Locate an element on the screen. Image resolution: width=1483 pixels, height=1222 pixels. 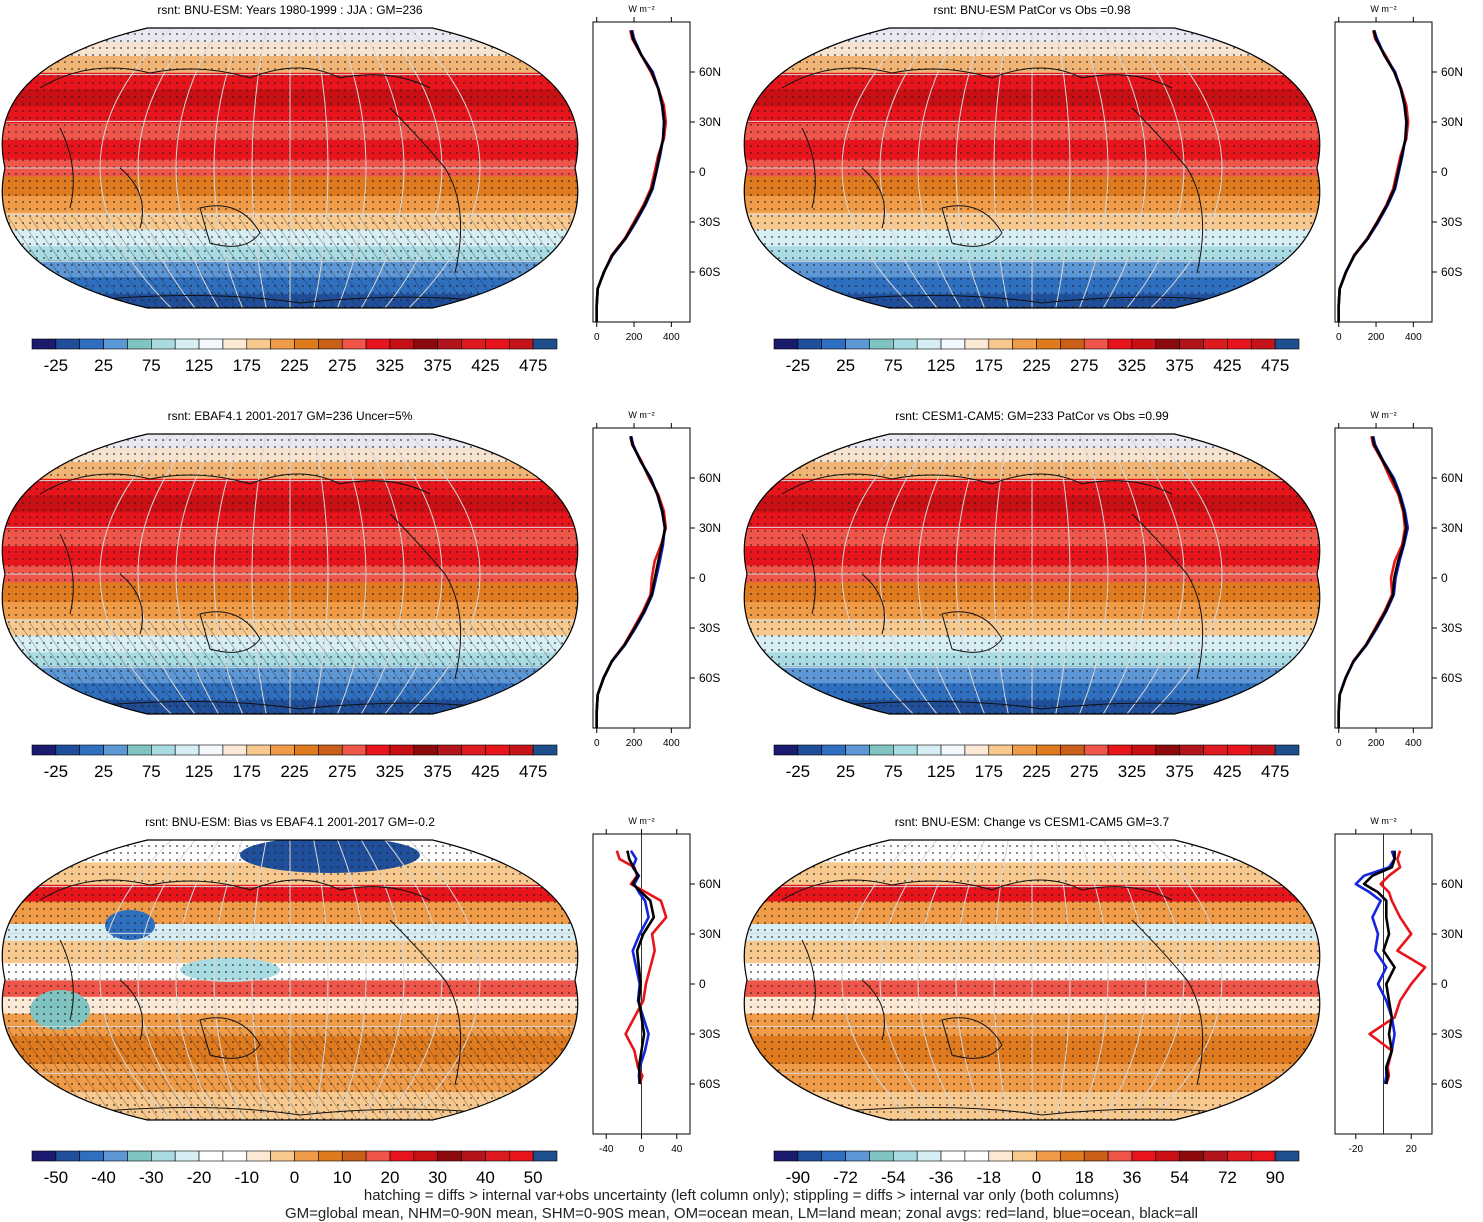
colorbar-label: -20 is located at coordinates (199, 1177).